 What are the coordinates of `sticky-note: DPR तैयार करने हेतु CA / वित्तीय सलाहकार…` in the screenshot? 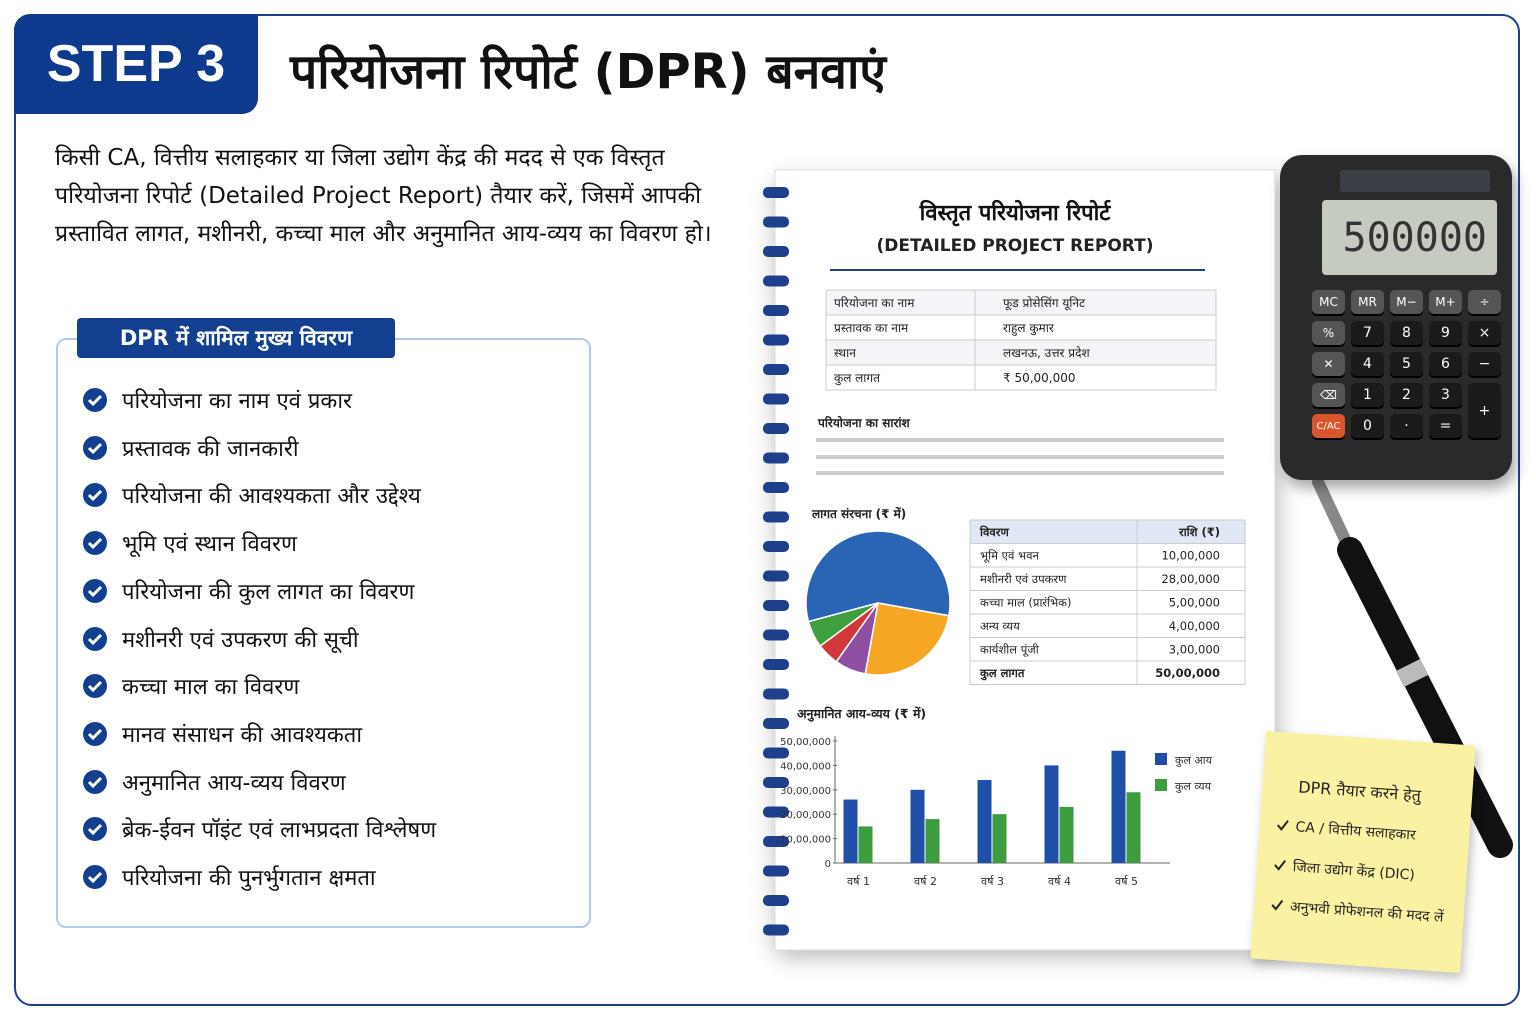 It's located at (1363, 852).